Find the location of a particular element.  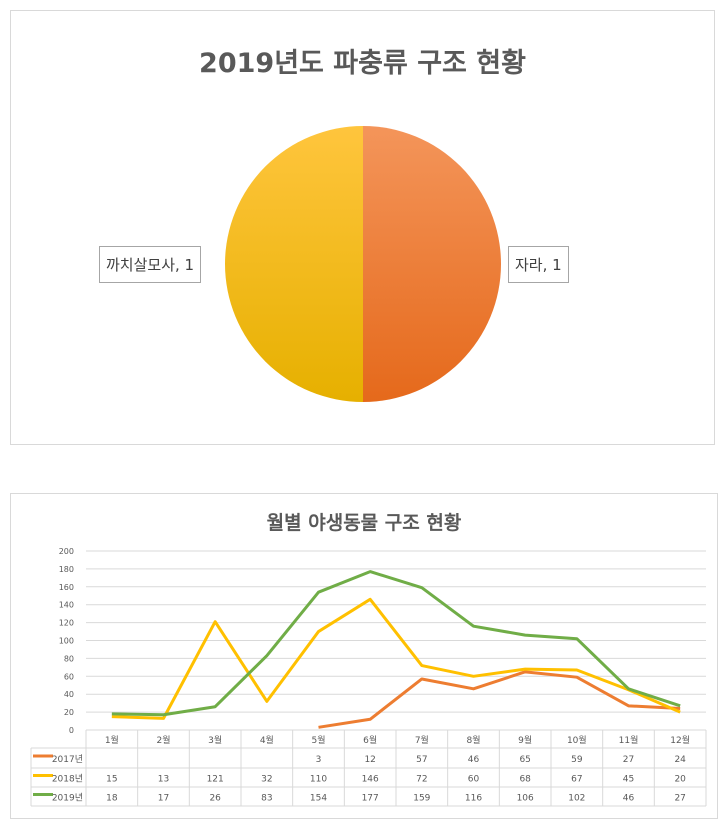

x-category-label: 1월 is located at coordinates (112, 740).